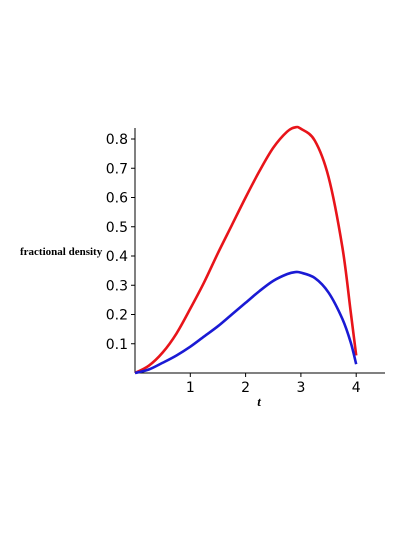 The image size is (415, 537). I want to click on y-tick-label: 0.1, so click(117, 345).